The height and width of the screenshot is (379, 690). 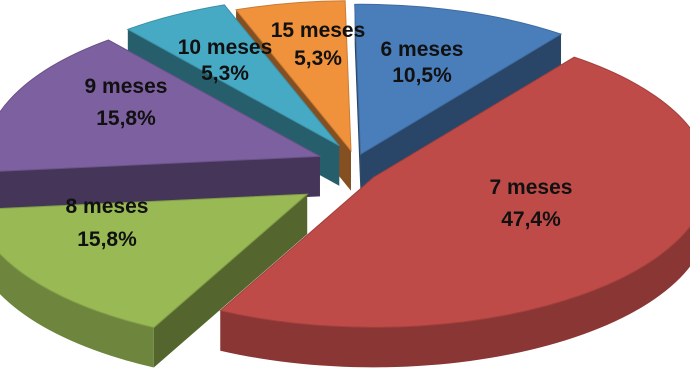 I want to click on slice-percent-8-meses: 15,8%, so click(x=107, y=239).